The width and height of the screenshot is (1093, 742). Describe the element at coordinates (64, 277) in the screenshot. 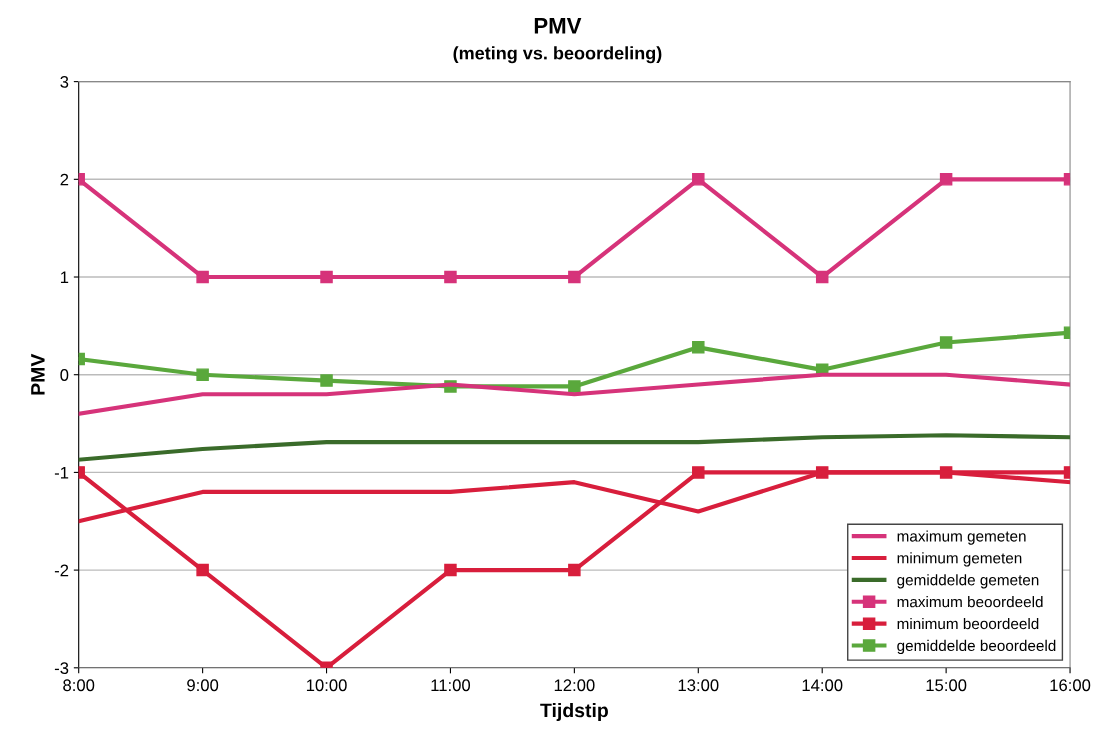

I see `y-tick-label: 1` at that location.